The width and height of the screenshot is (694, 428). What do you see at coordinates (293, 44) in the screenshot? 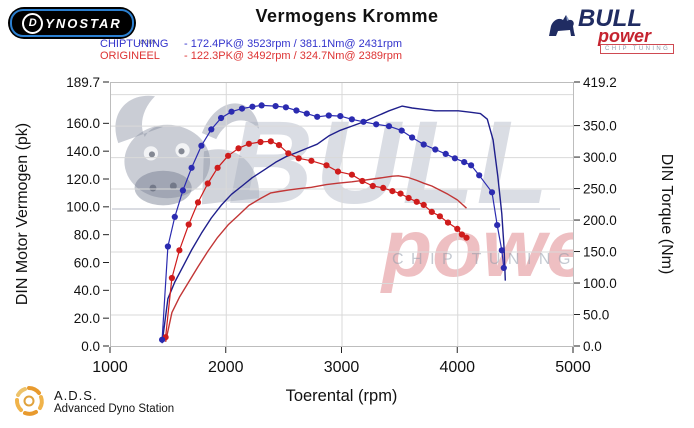
I see `legend-chiptuning-values: - 172.4PK@ 3523rpm / 381.1Nm@ 2431rpm` at bounding box center [293, 44].